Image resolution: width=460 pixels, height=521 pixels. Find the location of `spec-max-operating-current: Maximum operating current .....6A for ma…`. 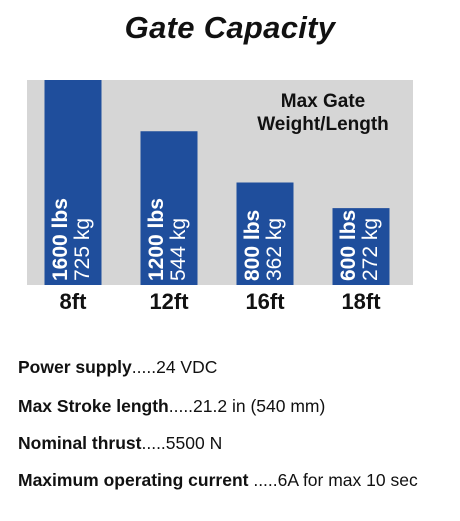

spec-max-operating-current: Maximum operating current .....6A for ma… is located at coordinates (218, 480).